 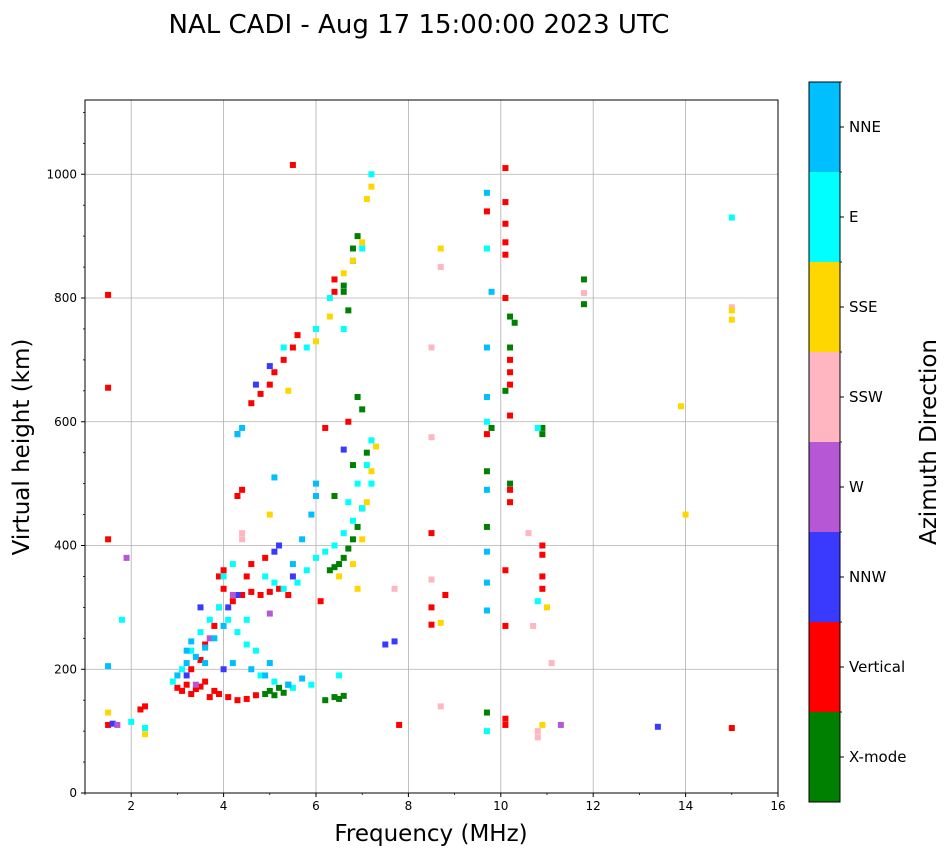 I want to click on y-tick-label: 800, so click(x=65, y=298).